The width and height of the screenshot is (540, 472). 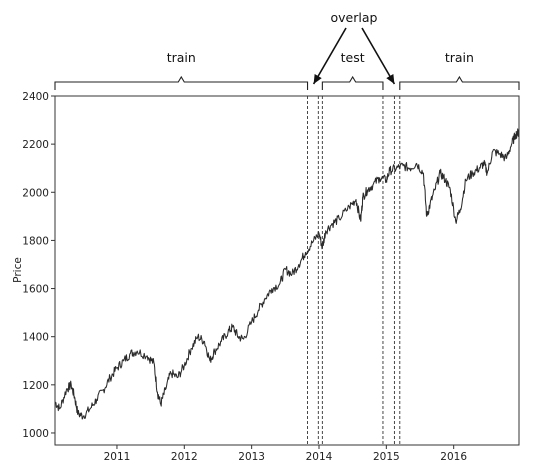 What do you see at coordinates (353, 57) in the screenshot?
I see `split-label: test` at bounding box center [353, 57].